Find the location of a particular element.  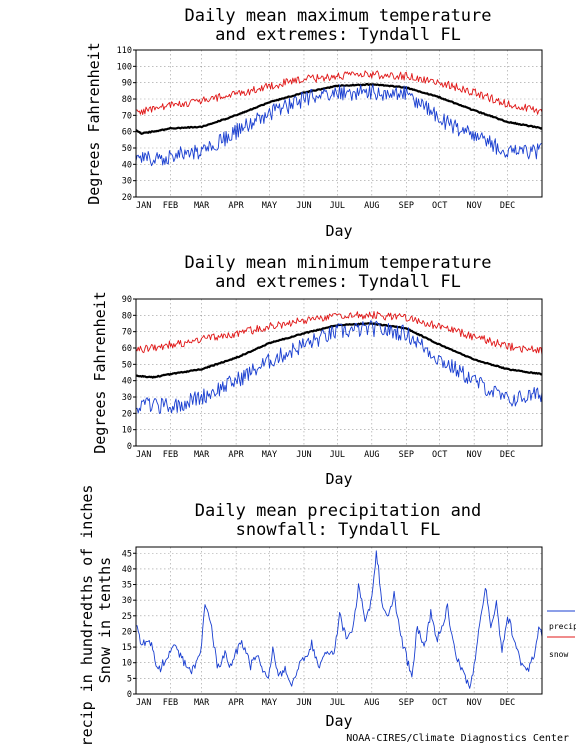

y-tick-labels: 20 30 40 50 60 70 80 90 100 110 is located at coordinates (126, 124).